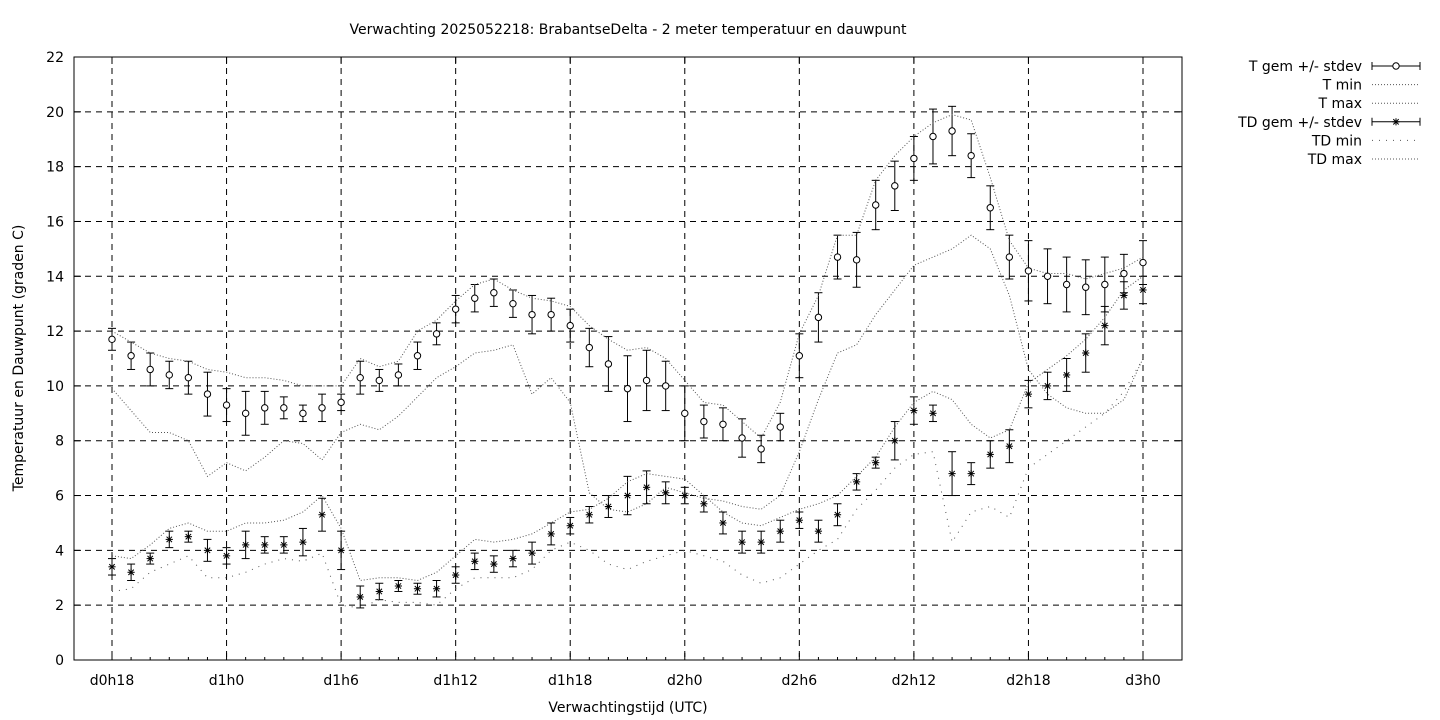 The image size is (1440, 720). What do you see at coordinates (1363, 160) in the screenshot?
I see `legend-item-5: TD max` at bounding box center [1363, 160].